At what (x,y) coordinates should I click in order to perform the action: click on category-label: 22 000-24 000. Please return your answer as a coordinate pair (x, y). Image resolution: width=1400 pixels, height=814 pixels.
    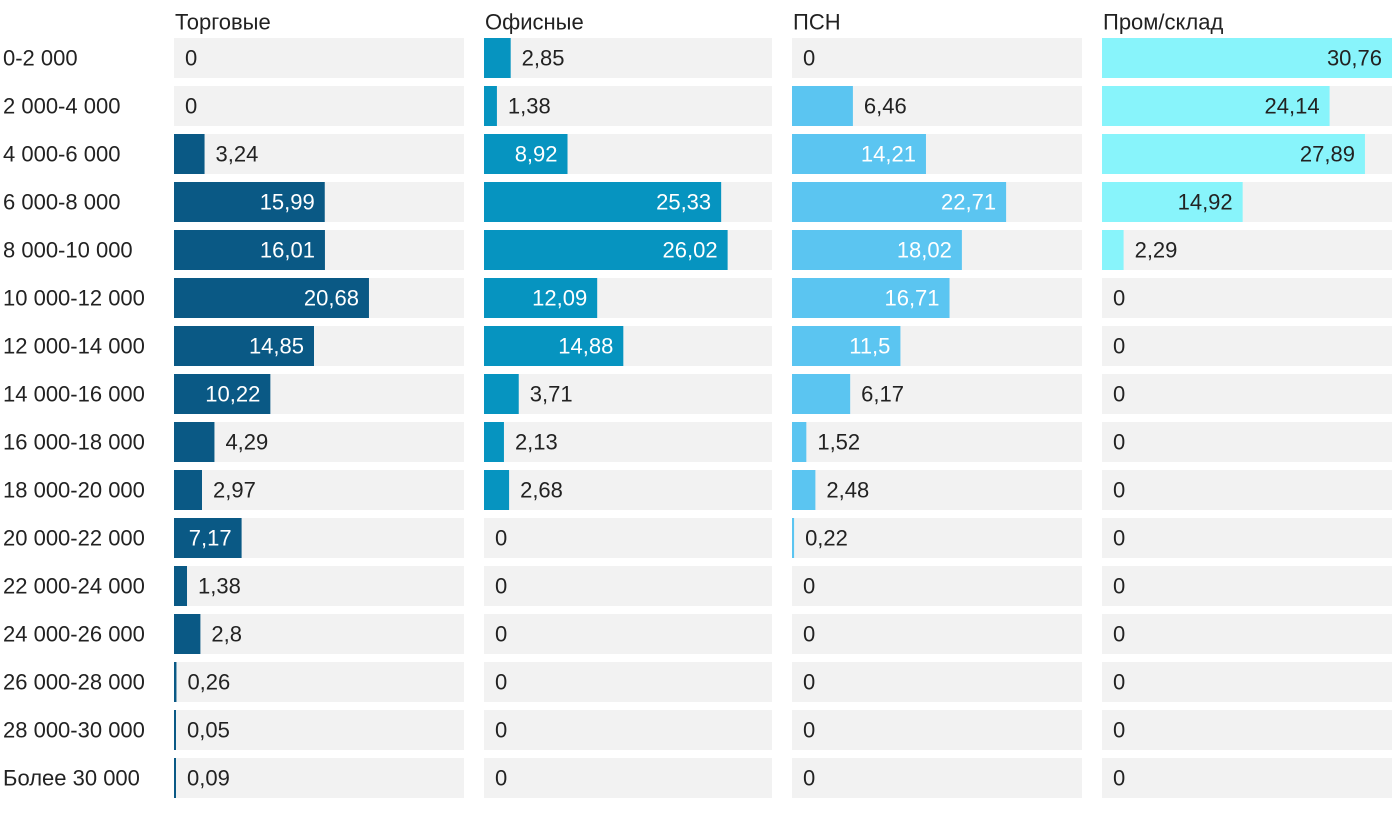
    Looking at the image, I should click on (74, 586).